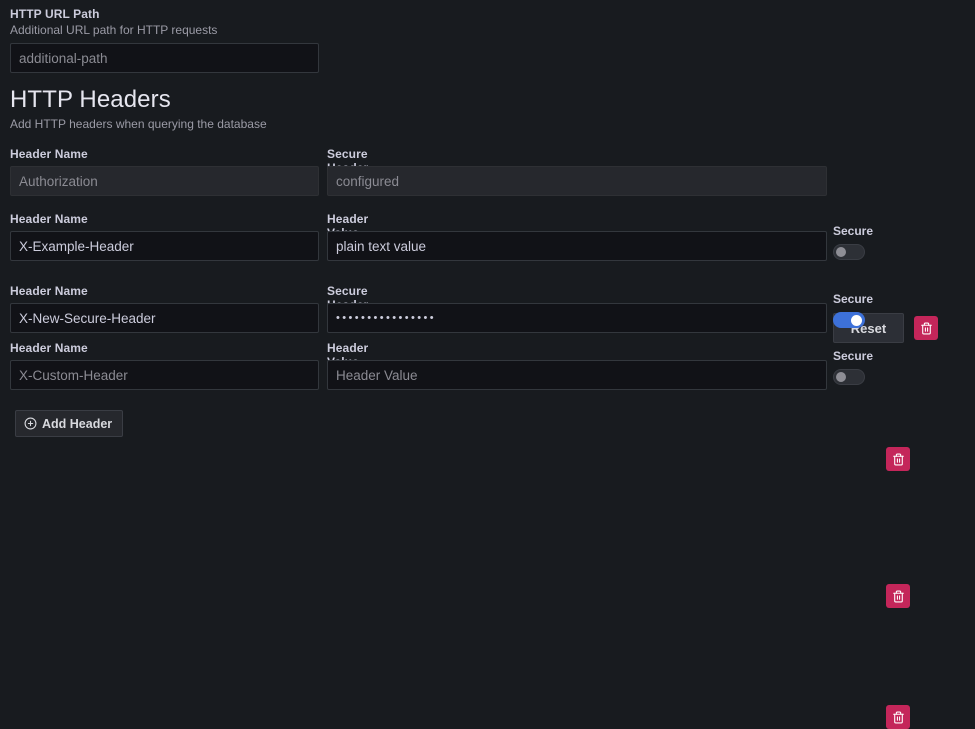 This screenshot has height=729, width=975. What do you see at coordinates (164, 375) in the screenshot?
I see `header-name-input: X-Custom-Header` at bounding box center [164, 375].